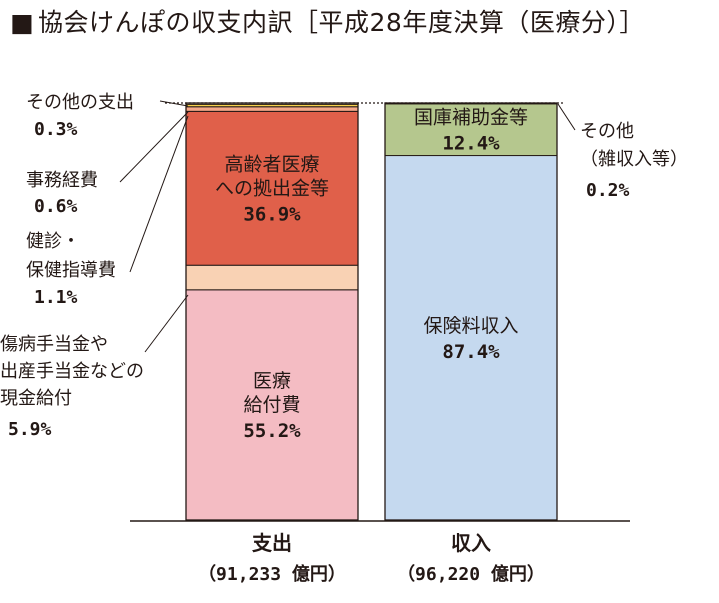 Image resolution: width=719 pixels, height=603 pixels. I want to click on bar-segment-医療給付費, so click(272, 405).